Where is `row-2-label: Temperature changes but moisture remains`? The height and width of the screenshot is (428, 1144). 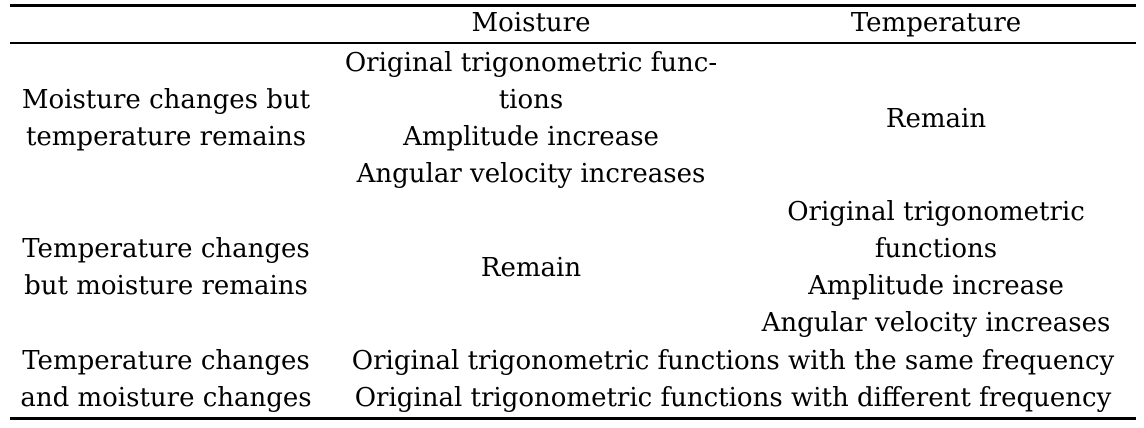 row-2-label: Temperature changes but moisture remains is located at coordinates (166, 268).